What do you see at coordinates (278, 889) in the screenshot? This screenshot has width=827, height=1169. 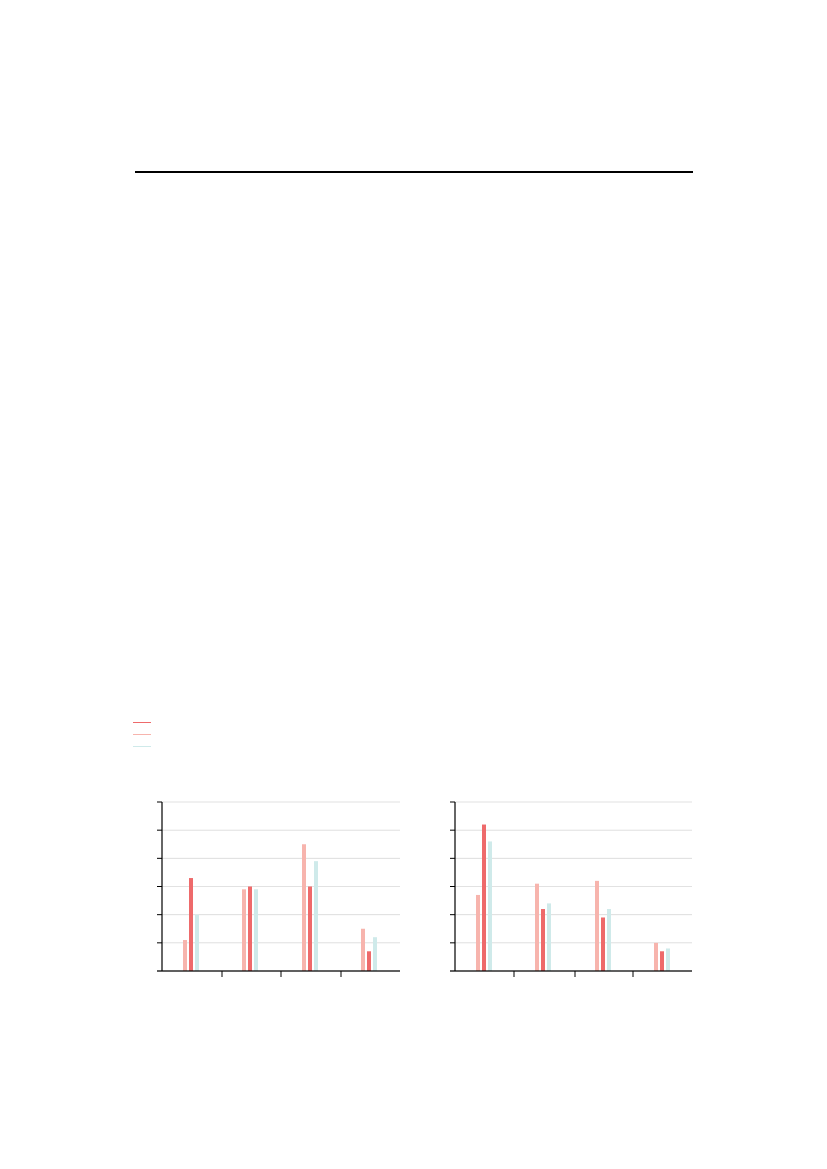 I see `bar-chart-left` at bounding box center [278, 889].